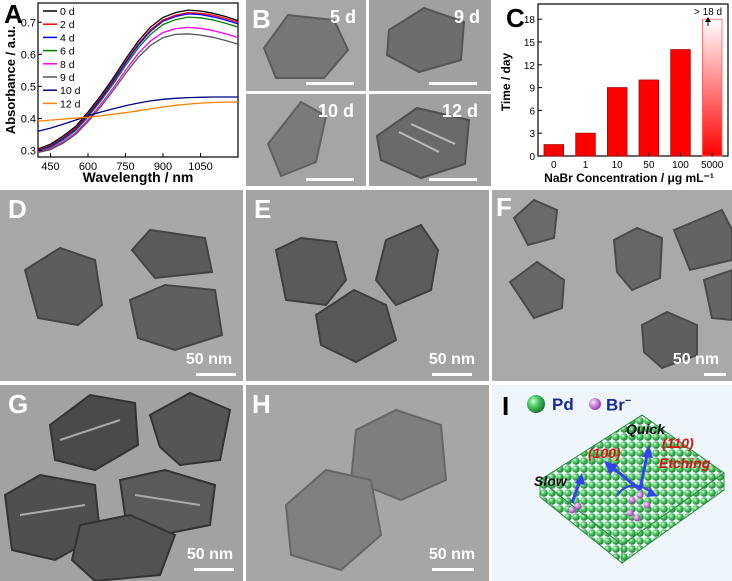 The width and height of the screenshot is (732, 581). What do you see at coordinates (530, 20) in the screenshot?
I see `y-tick-label: 18` at bounding box center [530, 20].